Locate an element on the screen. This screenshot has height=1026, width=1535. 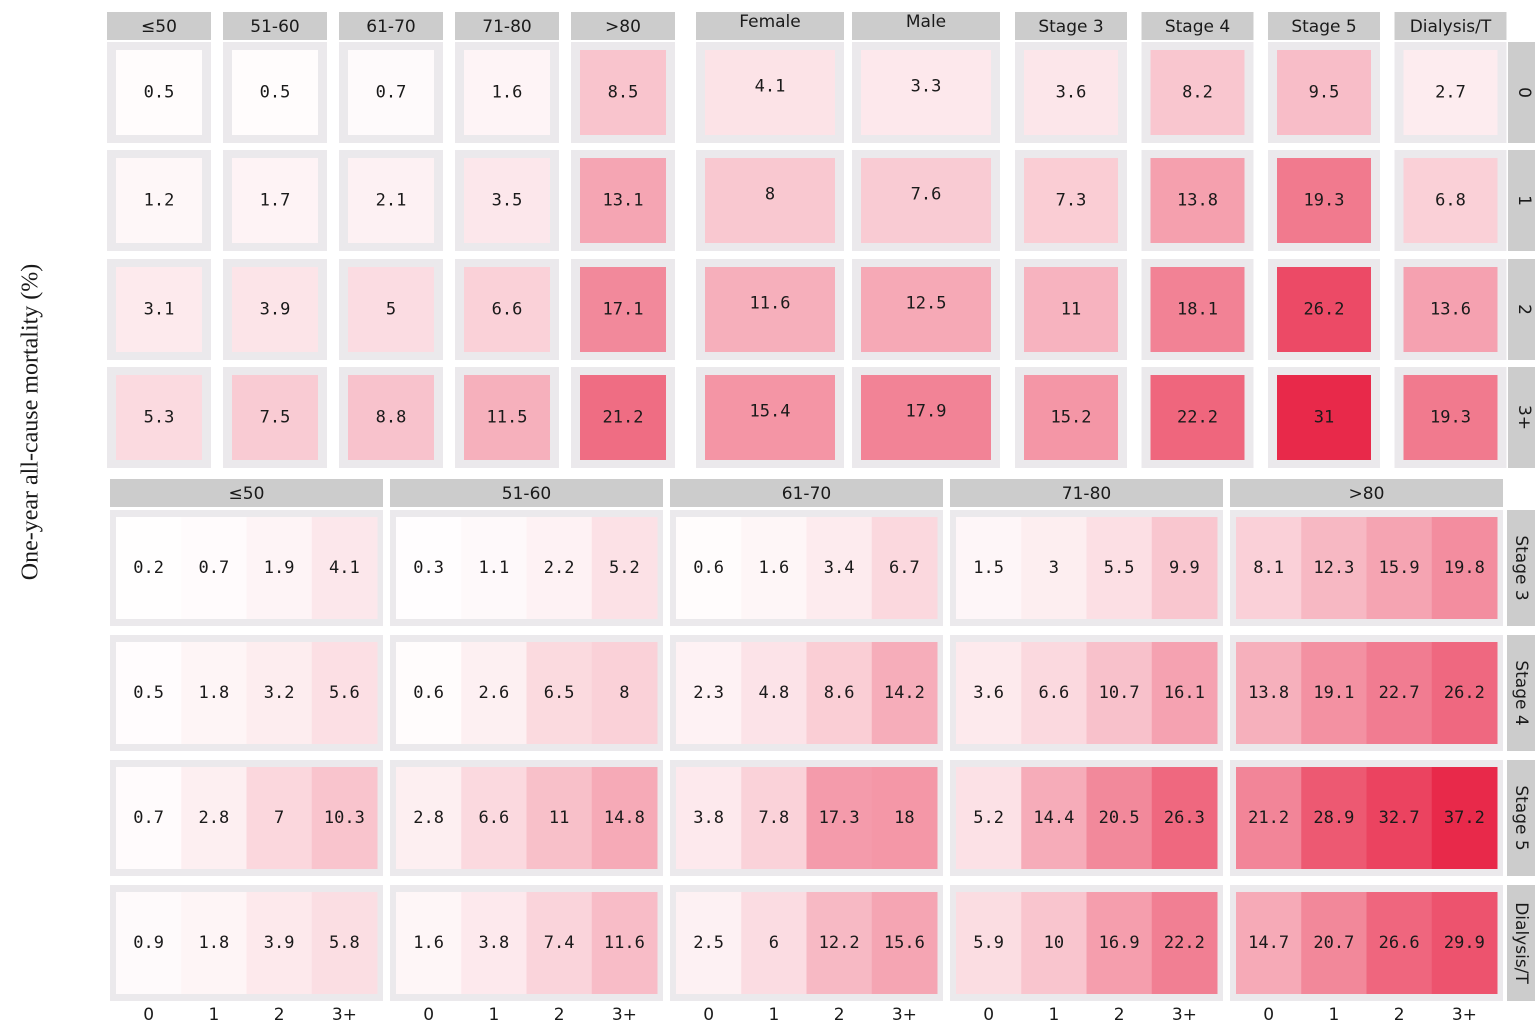
value-label: 22.2 is located at coordinates (1197, 418).